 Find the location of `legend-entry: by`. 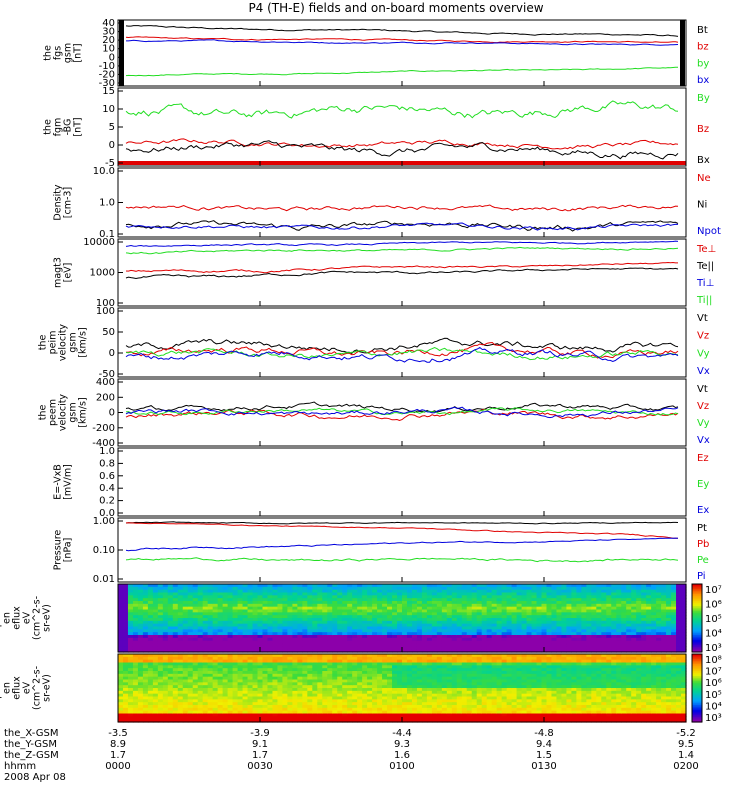

legend-entry: by is located at coordinates (703, 63).